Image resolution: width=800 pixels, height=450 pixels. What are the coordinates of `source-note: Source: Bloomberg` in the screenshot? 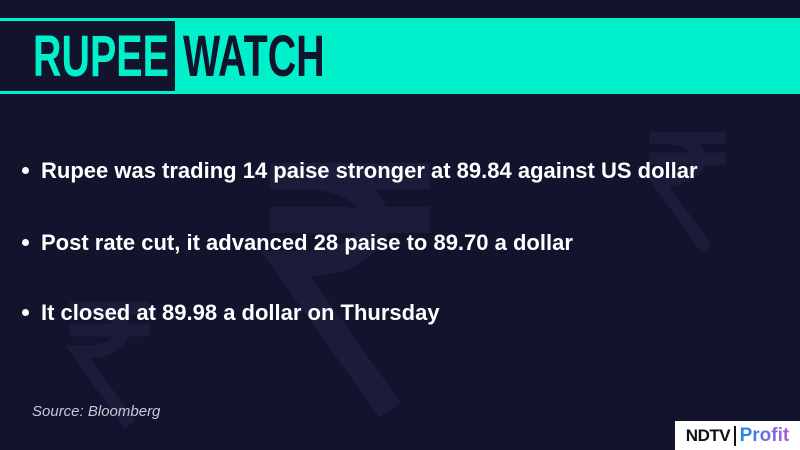 It's located at (96, 411).